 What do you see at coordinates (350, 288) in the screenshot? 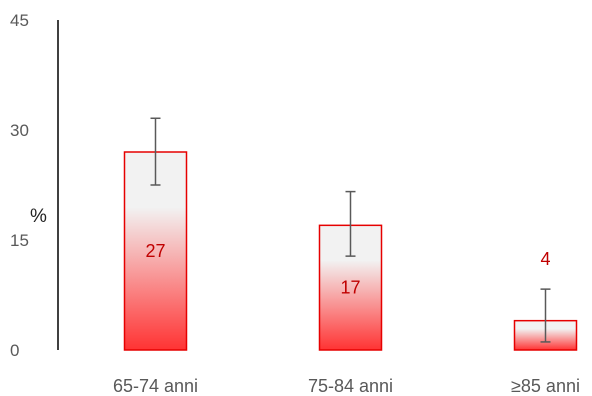
I see `data-label: 17` at bounding box center [350, 288].